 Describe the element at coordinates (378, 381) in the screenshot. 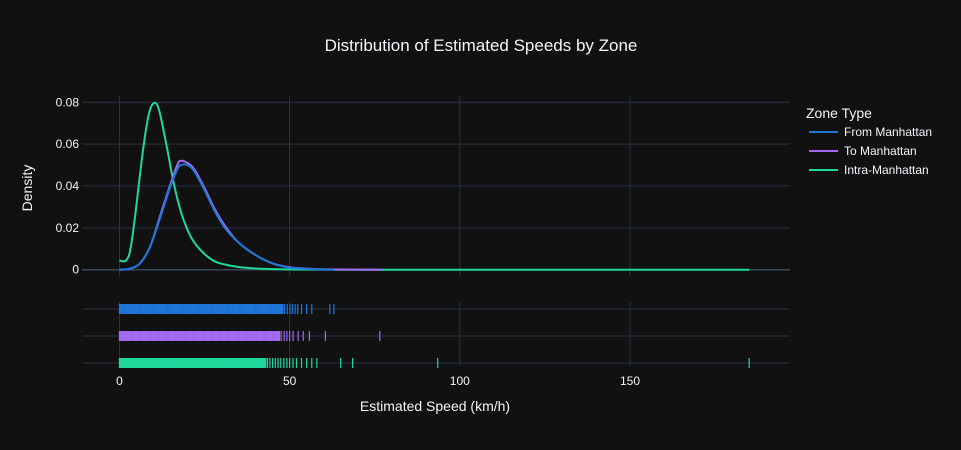

I see `x-tick-labels: 0 50 100 150` at that location.